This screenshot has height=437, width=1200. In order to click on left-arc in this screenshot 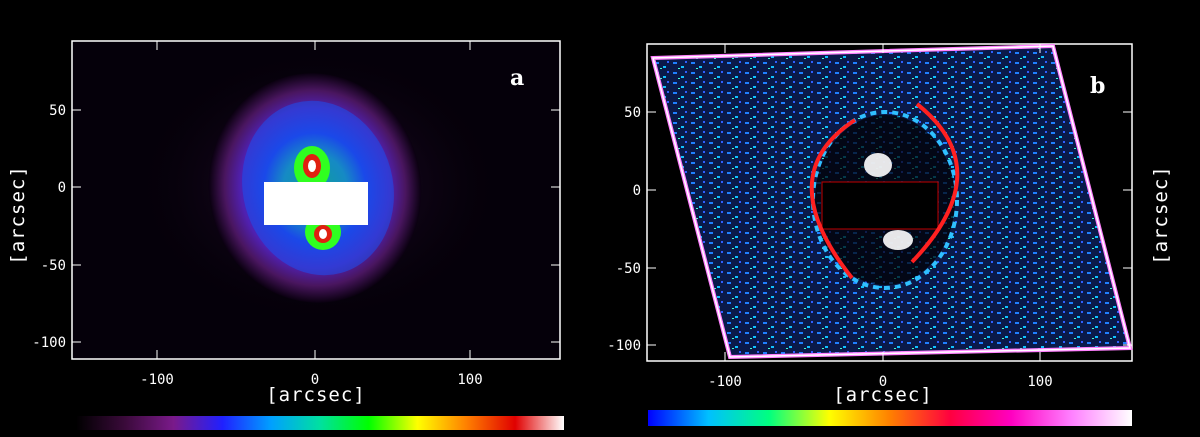, I will do `click(833, 199)`.